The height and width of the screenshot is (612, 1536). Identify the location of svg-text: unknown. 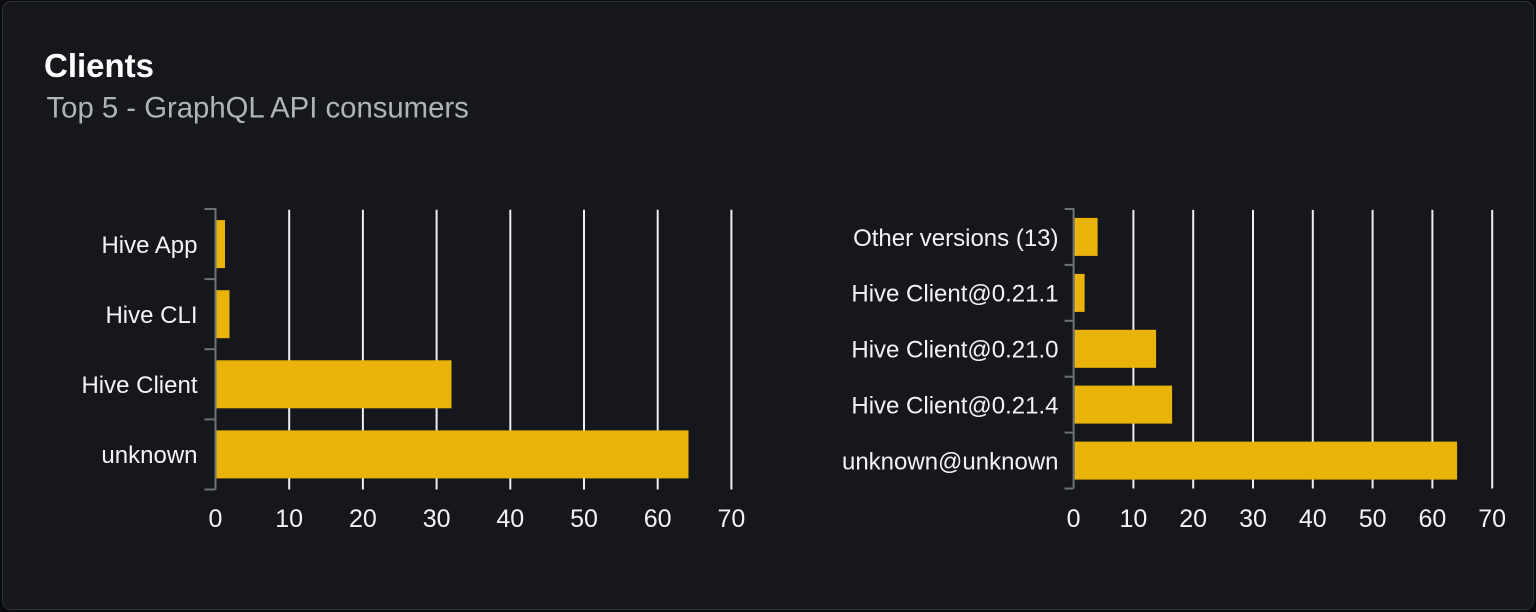
(149, 455).